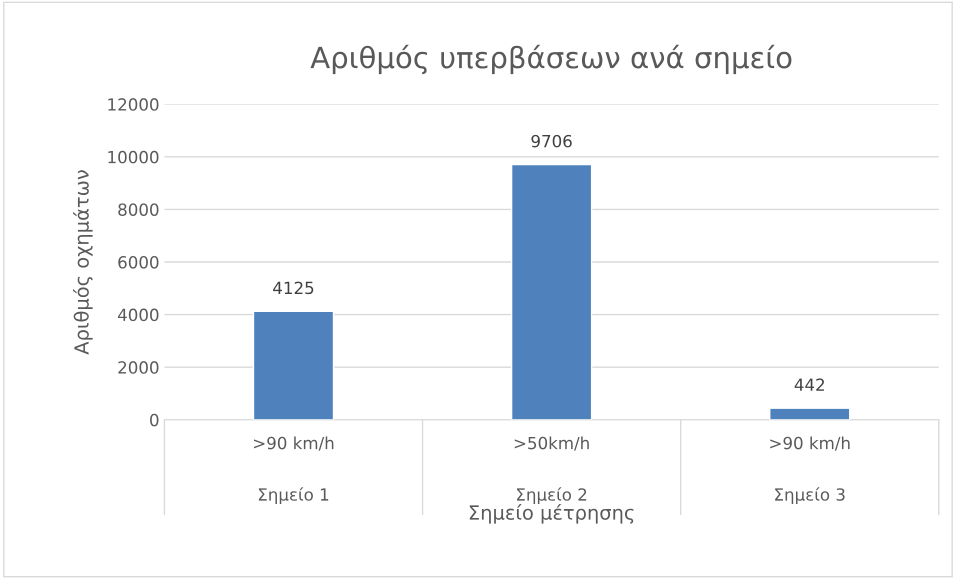 Image resolution: width=956 pixels, height=579 pixels. Describe the element at coordinates (133, 157) in the screenshot. I see `y-tick-label: 10000` at that location.